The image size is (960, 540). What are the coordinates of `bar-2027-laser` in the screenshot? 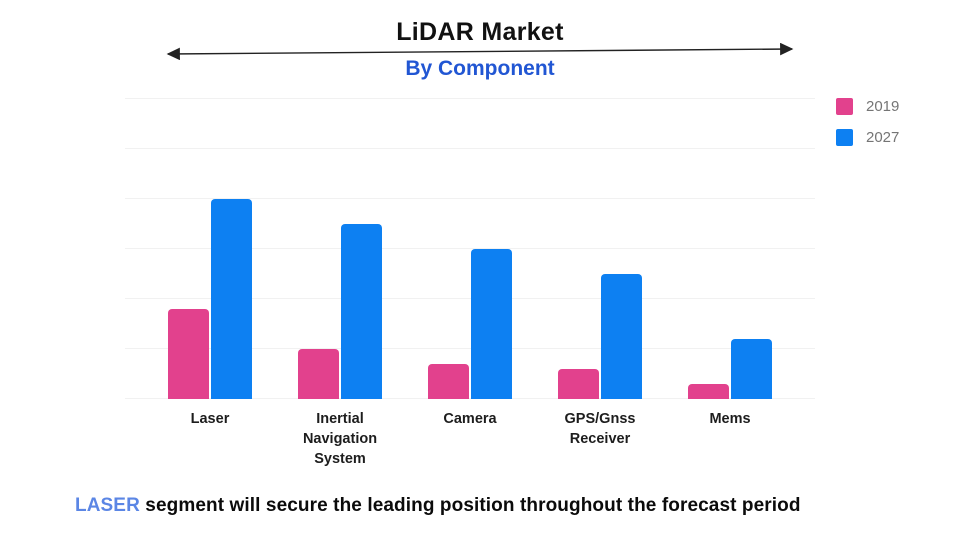 It's located at (231, 299).